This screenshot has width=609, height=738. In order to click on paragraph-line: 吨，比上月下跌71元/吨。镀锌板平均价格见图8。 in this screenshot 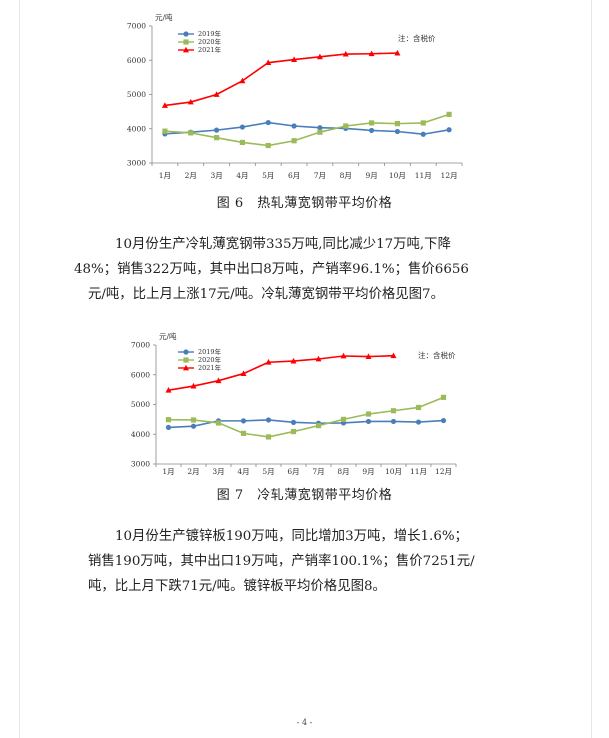, I will do `click(237, 586)`.